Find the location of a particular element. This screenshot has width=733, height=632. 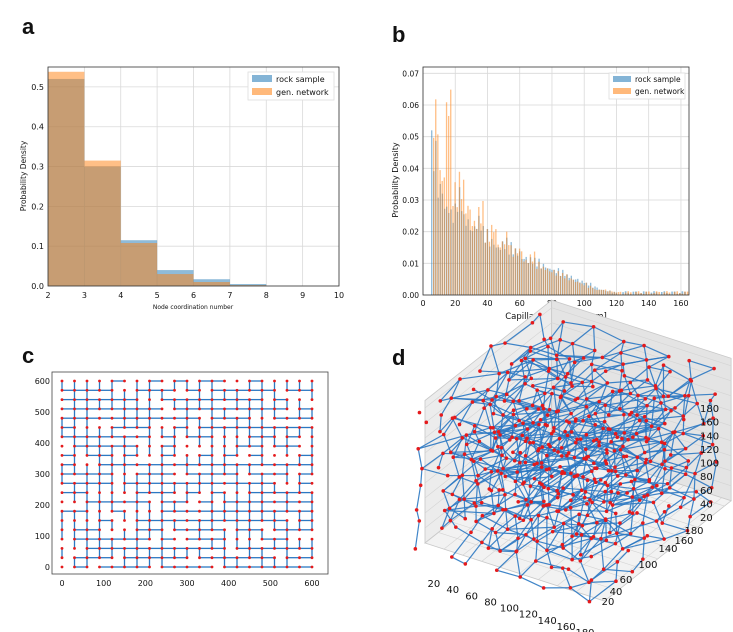

tick-label-x-d-140: 140 is located at coordinates (547, 621).